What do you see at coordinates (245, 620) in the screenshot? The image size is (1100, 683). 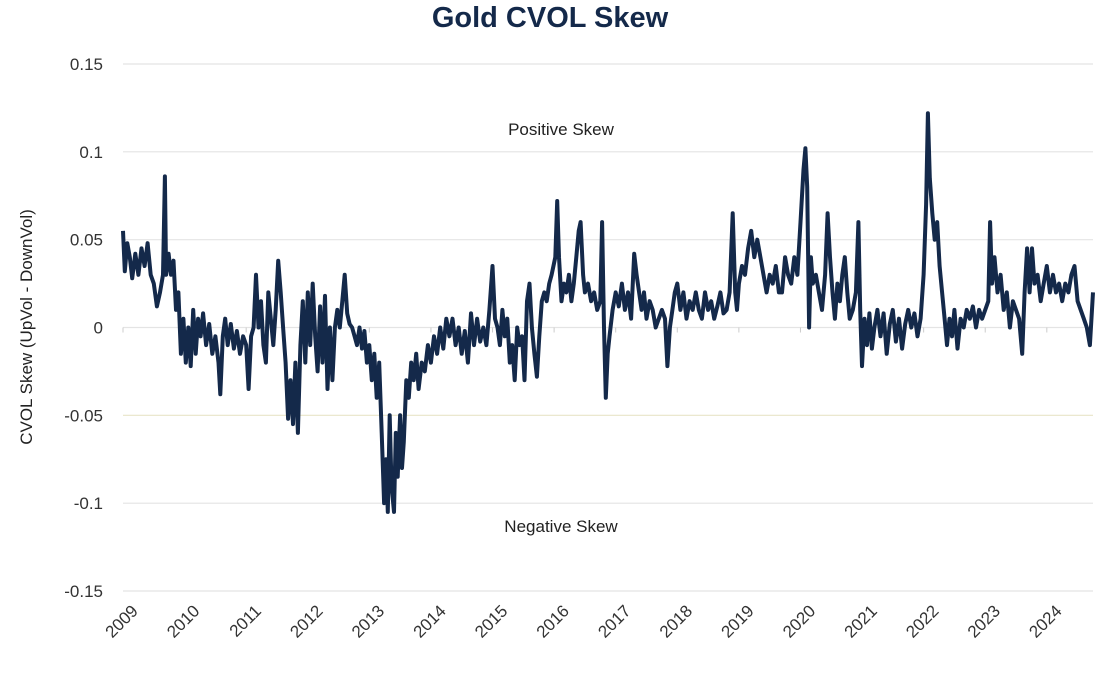 I see `x-tick-label: 2011` at bounding box center [245, 620].